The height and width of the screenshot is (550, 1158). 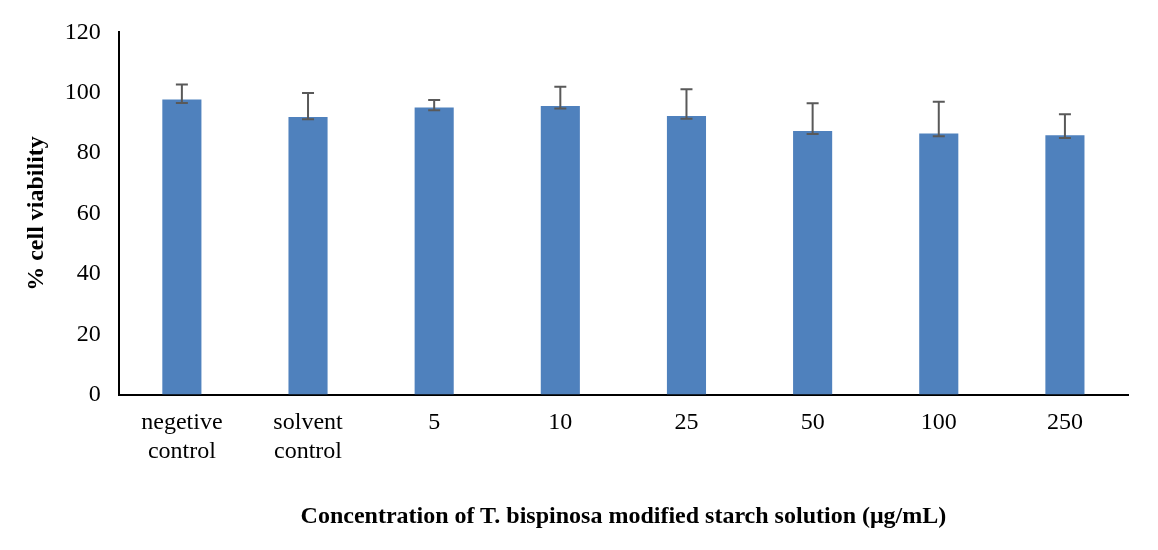 What do you see at coordinates (560, 421) in the screenshot?
I see `x-tick-label: 10` at bounding box center [560, 421].